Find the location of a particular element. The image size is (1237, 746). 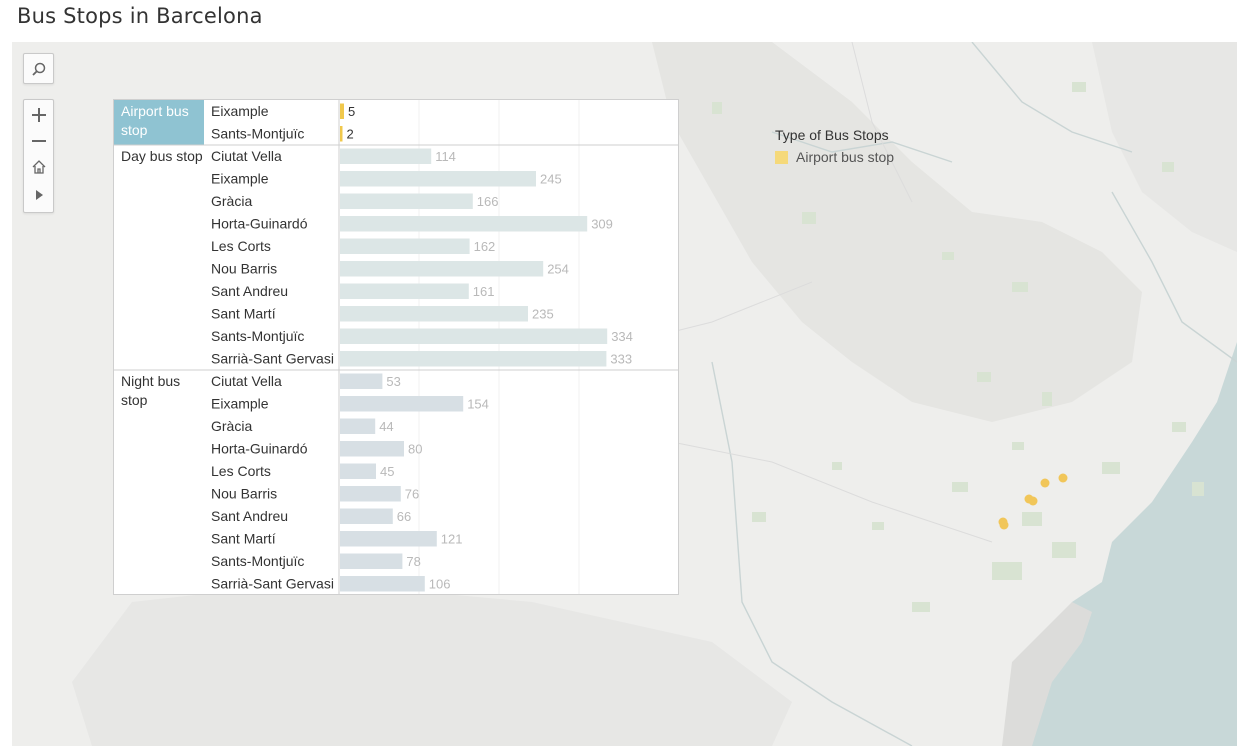

legend-item: Airport bus stop is located at coordinates (834, 157).